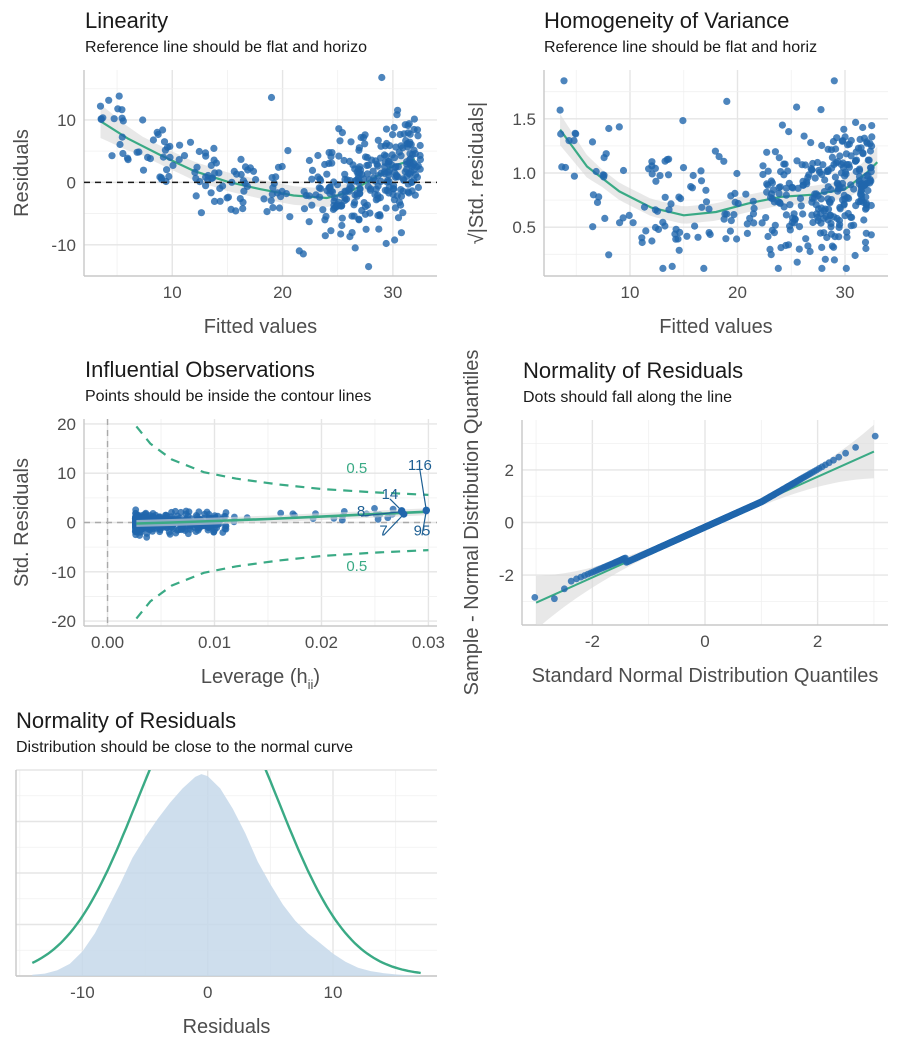 Image resolution: width=900 pixels, height=1050 pixels. Describe the element at coordinates (472, 523) in the screenshot. I see `qq-ylabel: Sample - Normal Distribution Quantiles` at that location.